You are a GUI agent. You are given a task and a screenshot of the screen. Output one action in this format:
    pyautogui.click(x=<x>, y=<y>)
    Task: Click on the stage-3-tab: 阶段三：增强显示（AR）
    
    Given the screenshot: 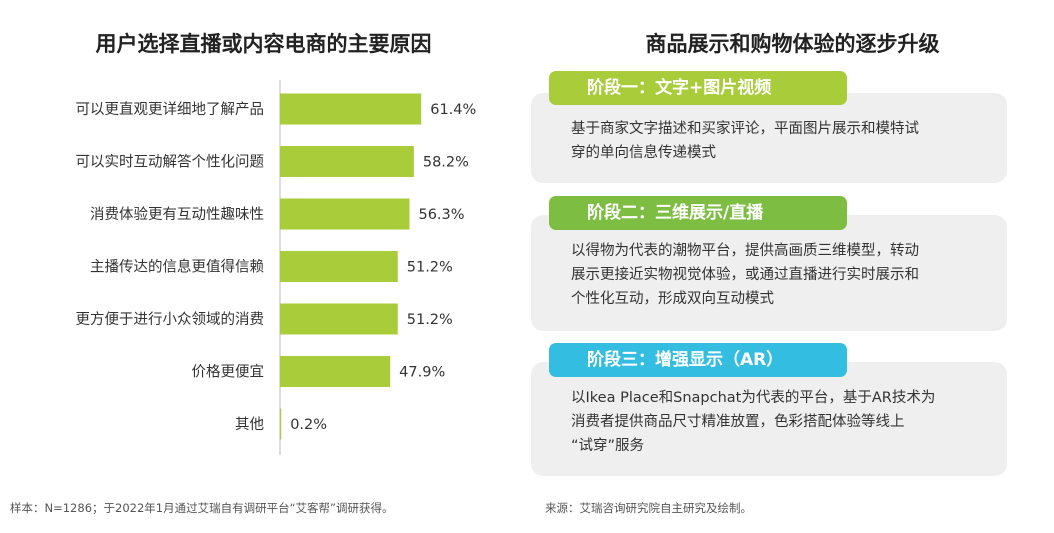 What is the action you would take?
    pyautogui.click(x=698, y=360)
    